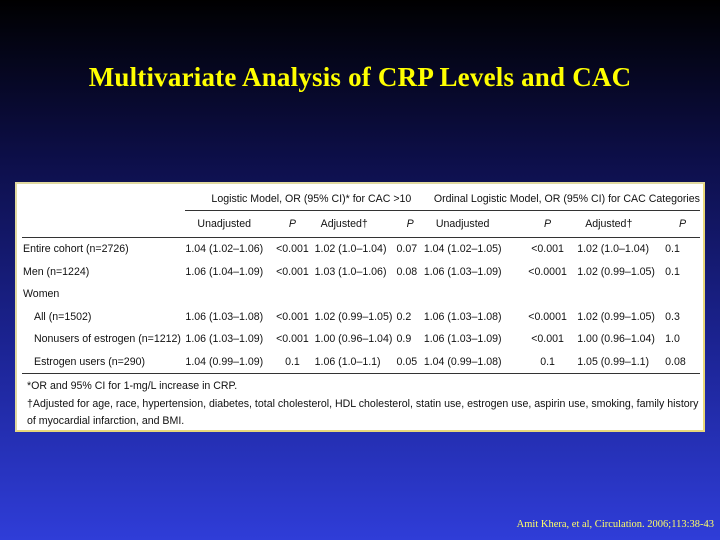  I want to click on col-unadjusted-2: Unadjusted, so click(462, 224).